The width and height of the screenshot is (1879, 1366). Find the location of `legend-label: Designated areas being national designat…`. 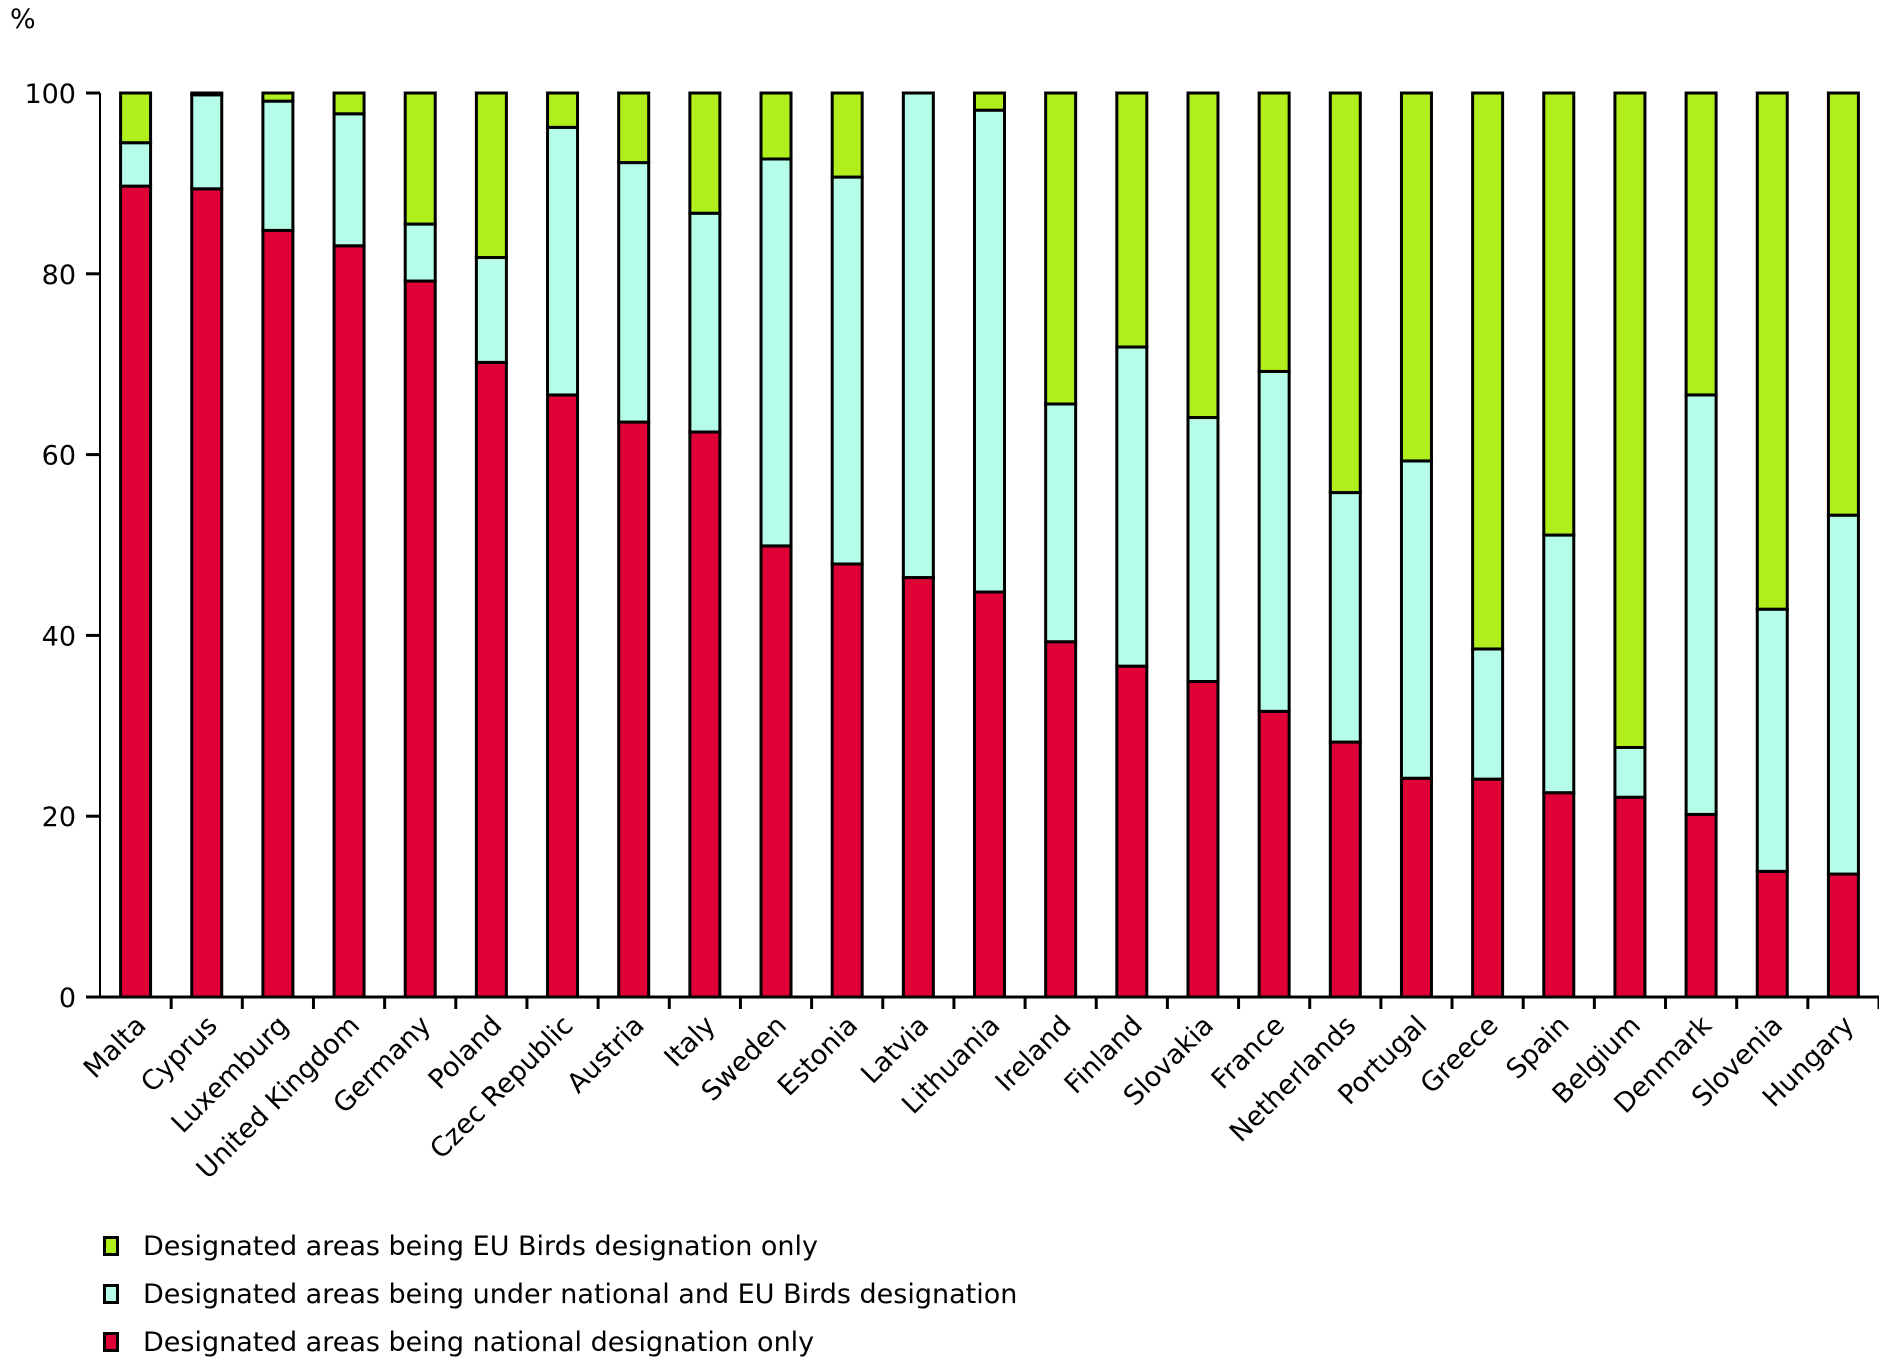

legend-label: Designated areas being national designat… is located at coordinates (479, 1342).